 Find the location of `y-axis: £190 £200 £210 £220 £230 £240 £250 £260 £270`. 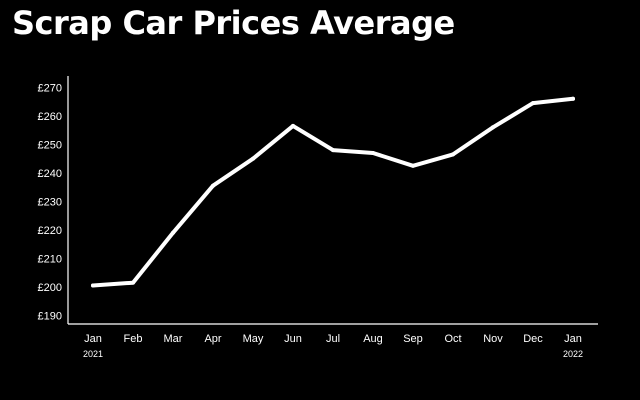

y-axis: £190 £200 £210 £220 £230 £240 £250 £260 £270 is located at coordinates (53, 200).